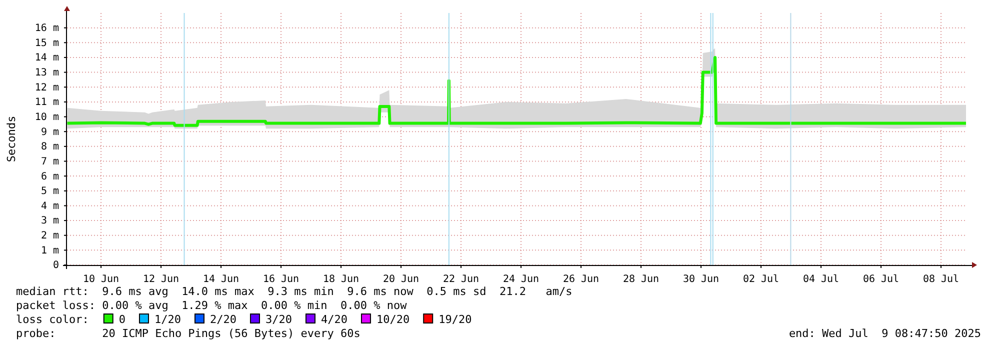  Describe the element at coordinates (101, 279) in the screenshot. I see `x-tick-label: 10 Jun` at that location.